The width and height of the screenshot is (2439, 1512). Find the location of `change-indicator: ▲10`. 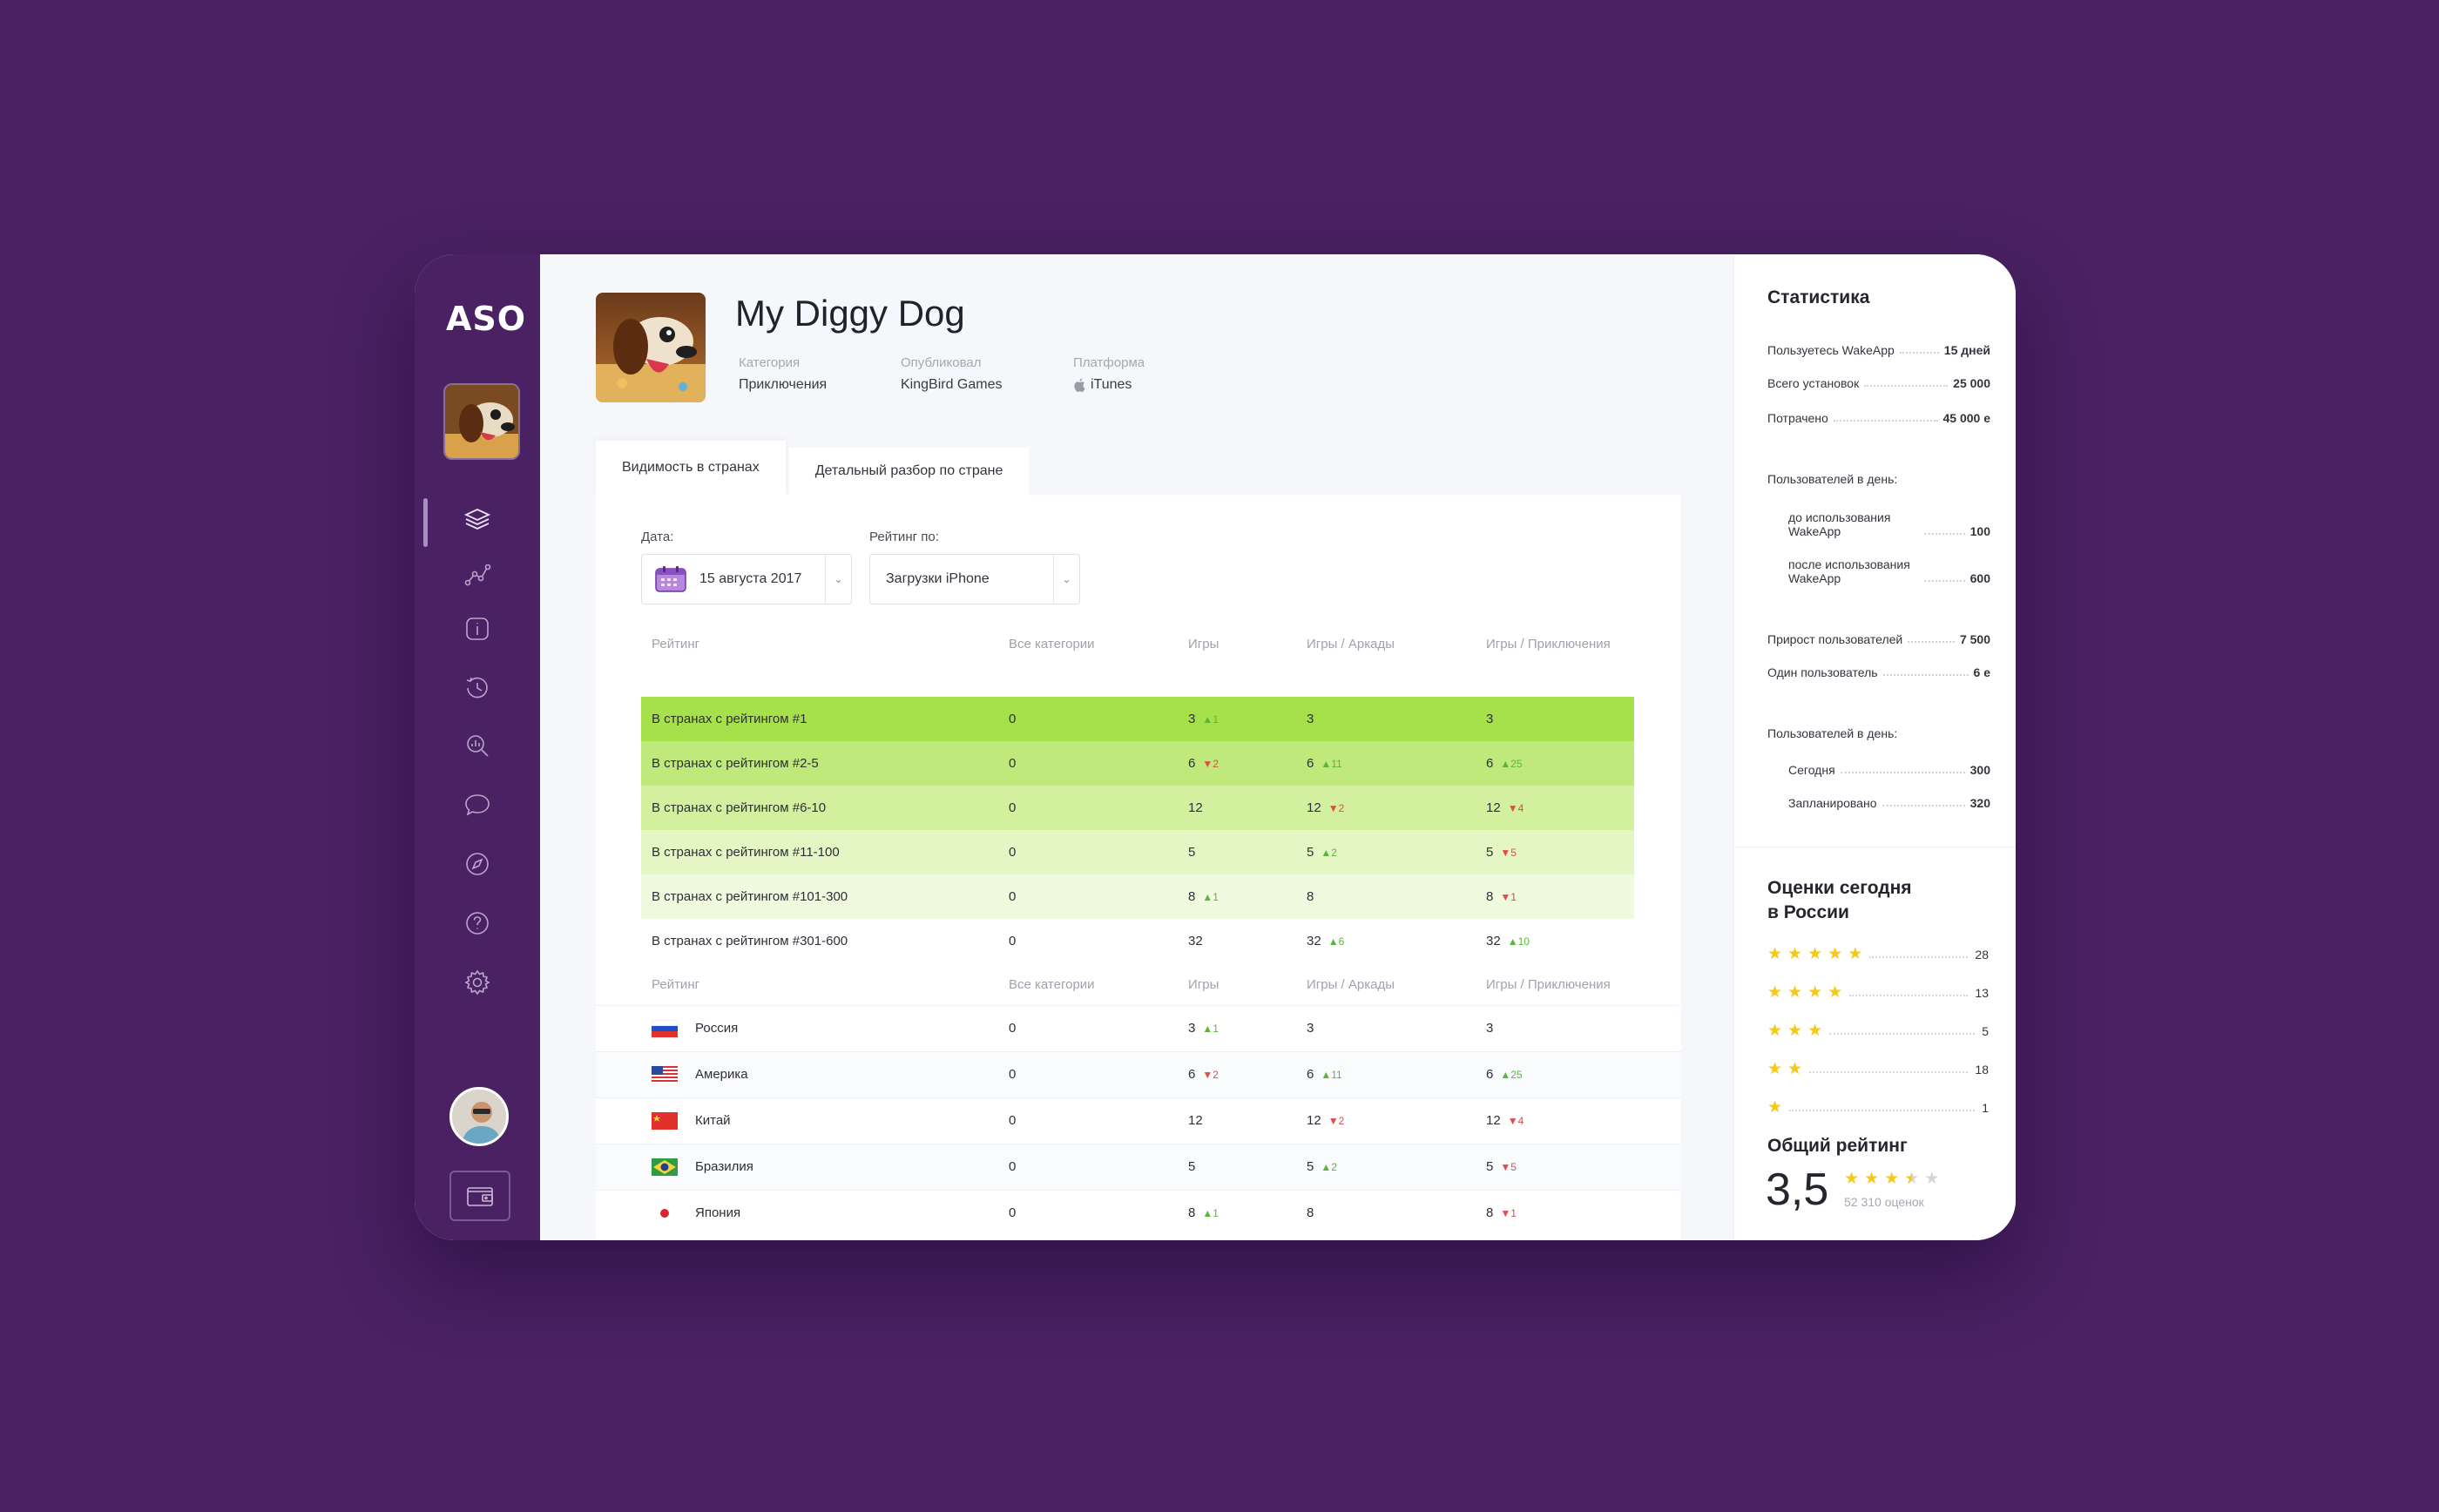

change-indicator: ▲10 is located at coordinates (1518, 941).